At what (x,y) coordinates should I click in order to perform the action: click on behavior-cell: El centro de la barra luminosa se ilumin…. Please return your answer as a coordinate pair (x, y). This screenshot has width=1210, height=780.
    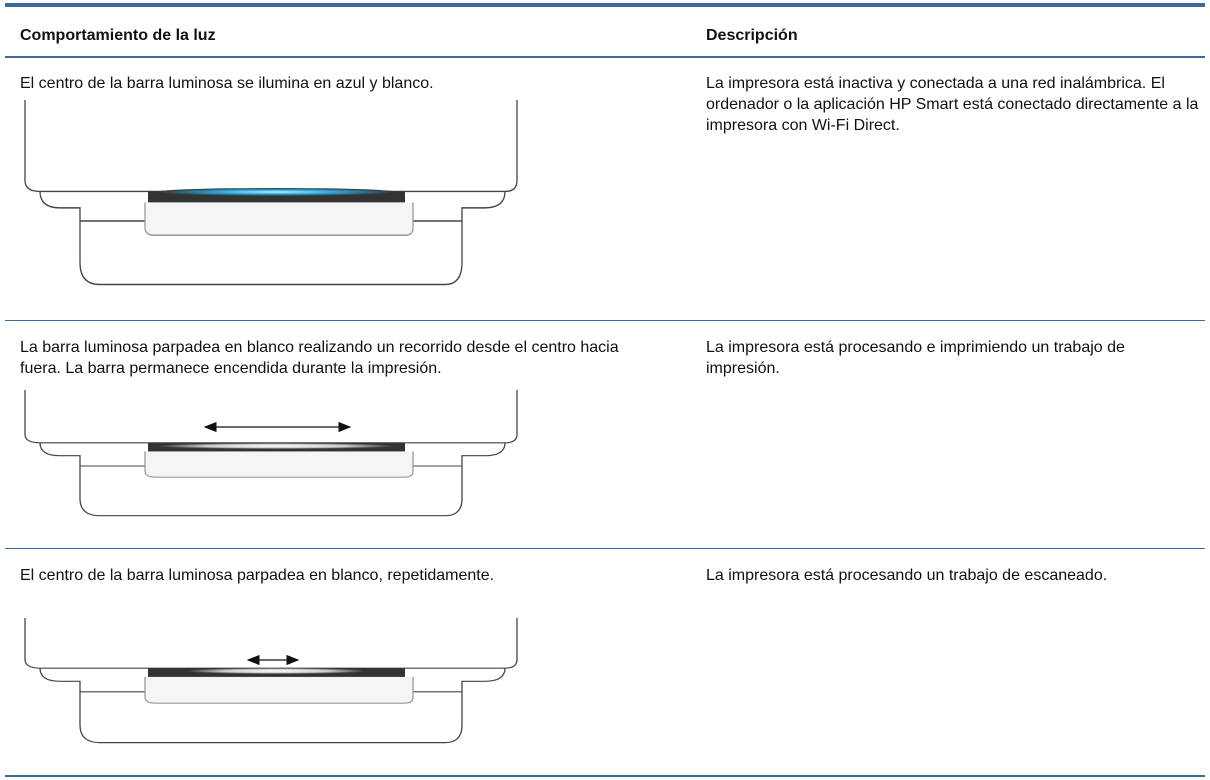
    Looking at the image, I should click on (227, 83).